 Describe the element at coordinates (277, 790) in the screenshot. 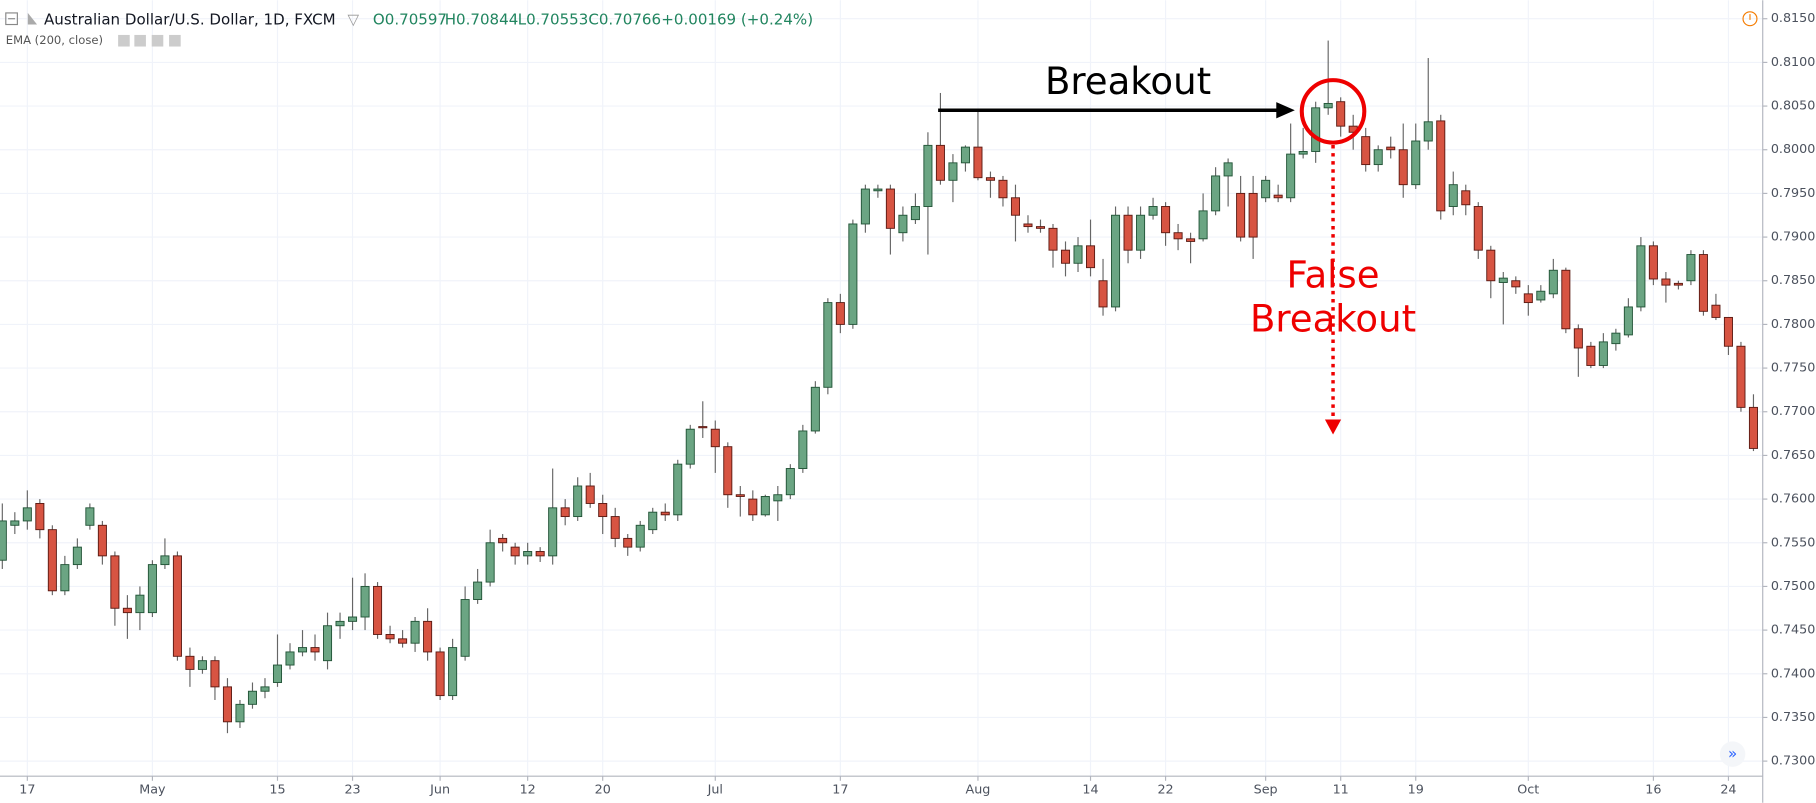

I see `x-tick-label: 15` at that location.